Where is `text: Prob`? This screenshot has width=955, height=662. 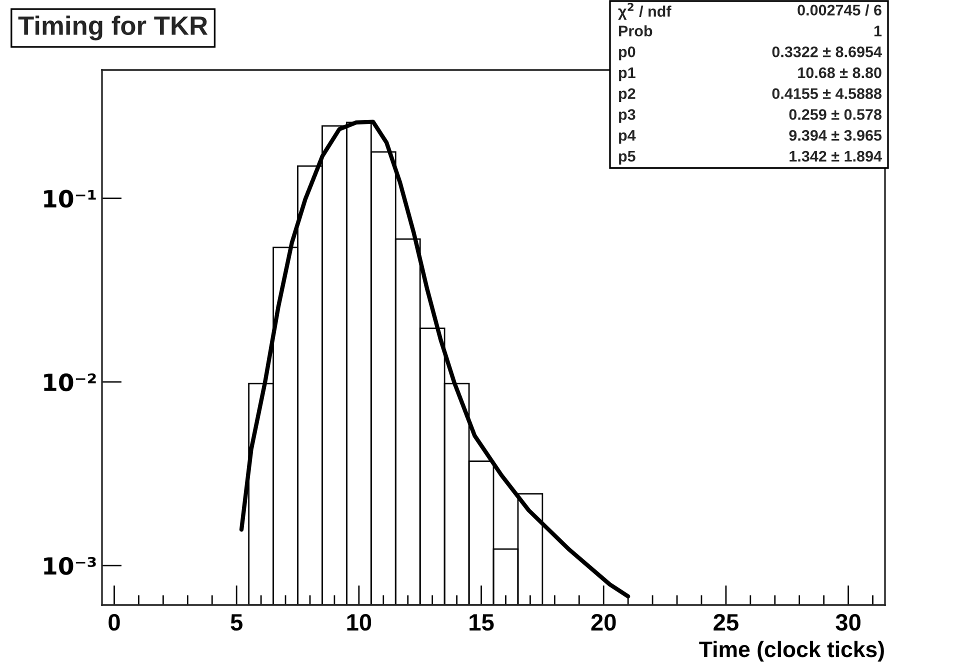
text: Prob is located at coordinates (635, 30).